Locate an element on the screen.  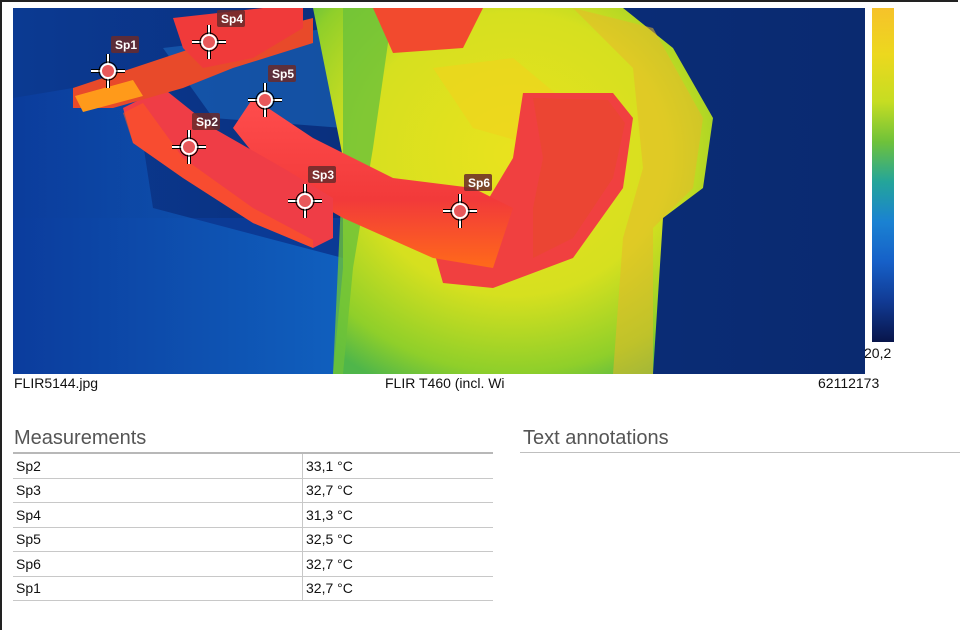
scale-min-label: 20,2 is located at coordinates (878, 353).